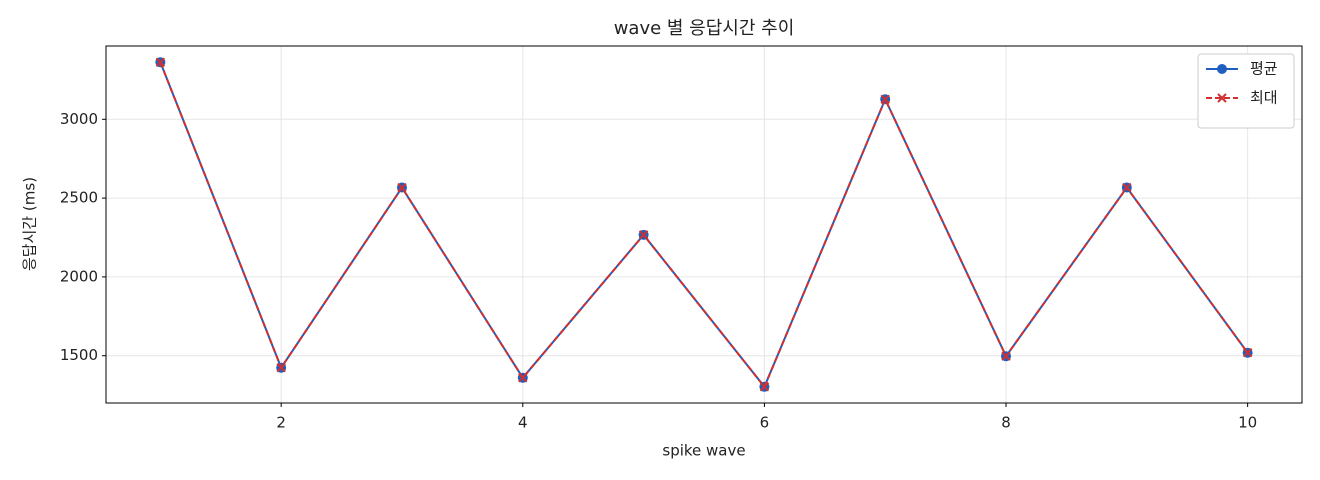  What do you see at coordinates (30, 224) in the screenshot?
I see `y-axis-label: 응답시간 (ms)` at bounding box center [30, 224].